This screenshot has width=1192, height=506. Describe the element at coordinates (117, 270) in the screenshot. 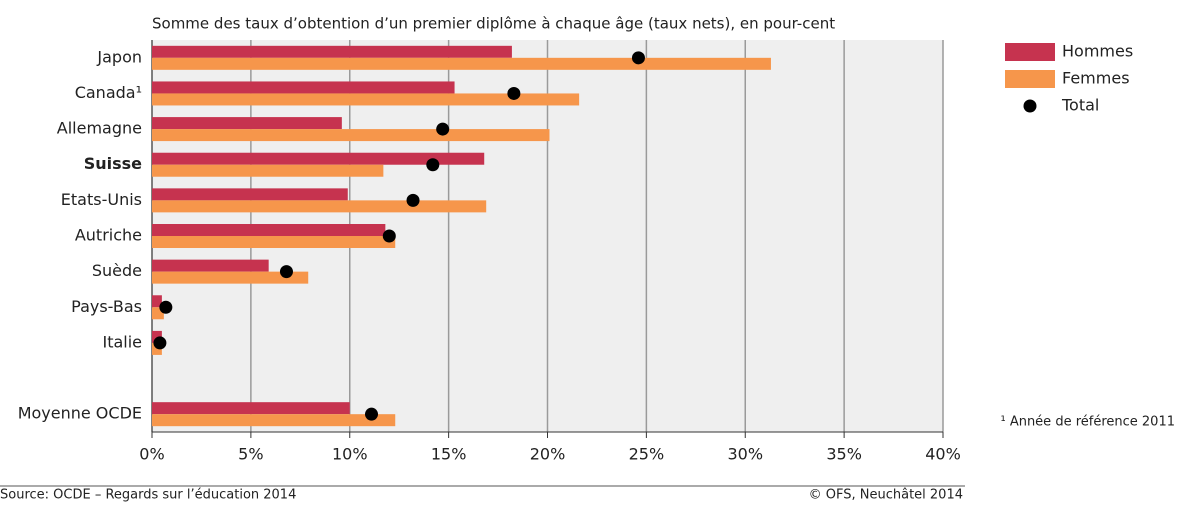

I see `y-tick-label: Suède` at that location.